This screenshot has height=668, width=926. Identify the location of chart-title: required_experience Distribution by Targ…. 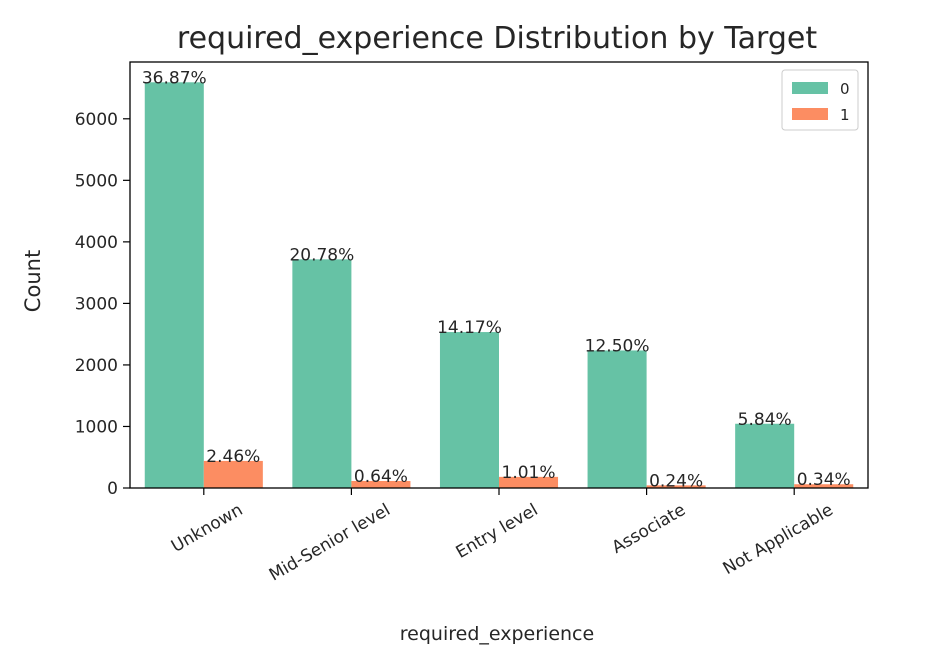
(497, 38).